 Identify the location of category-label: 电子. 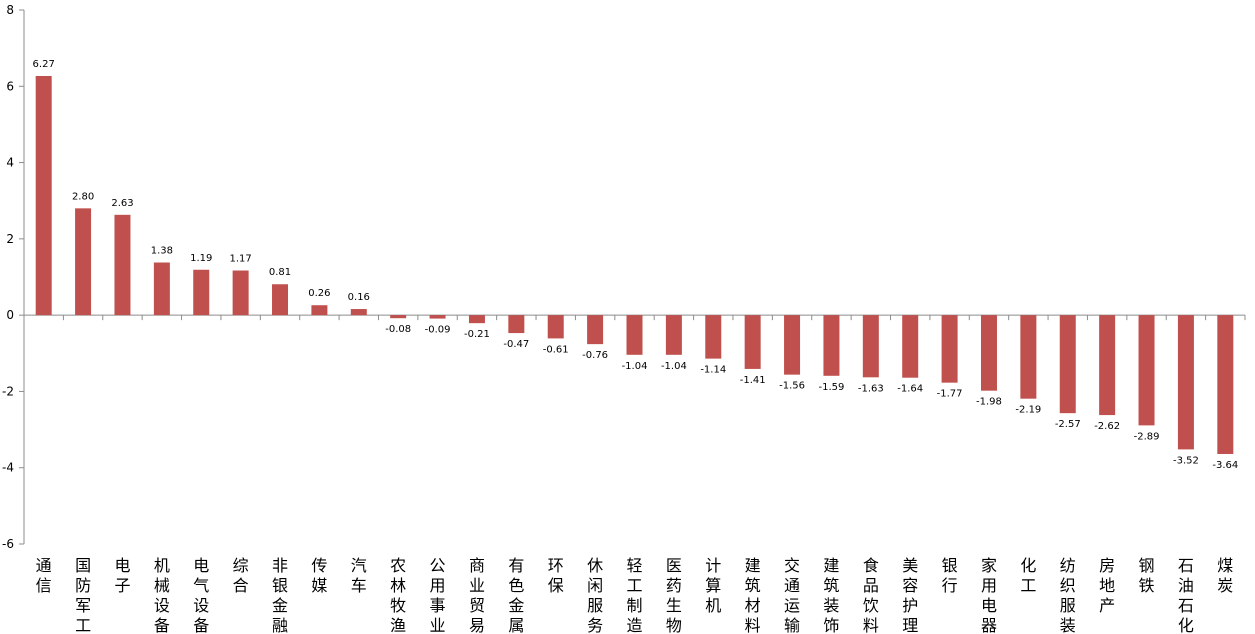
(122, 575).